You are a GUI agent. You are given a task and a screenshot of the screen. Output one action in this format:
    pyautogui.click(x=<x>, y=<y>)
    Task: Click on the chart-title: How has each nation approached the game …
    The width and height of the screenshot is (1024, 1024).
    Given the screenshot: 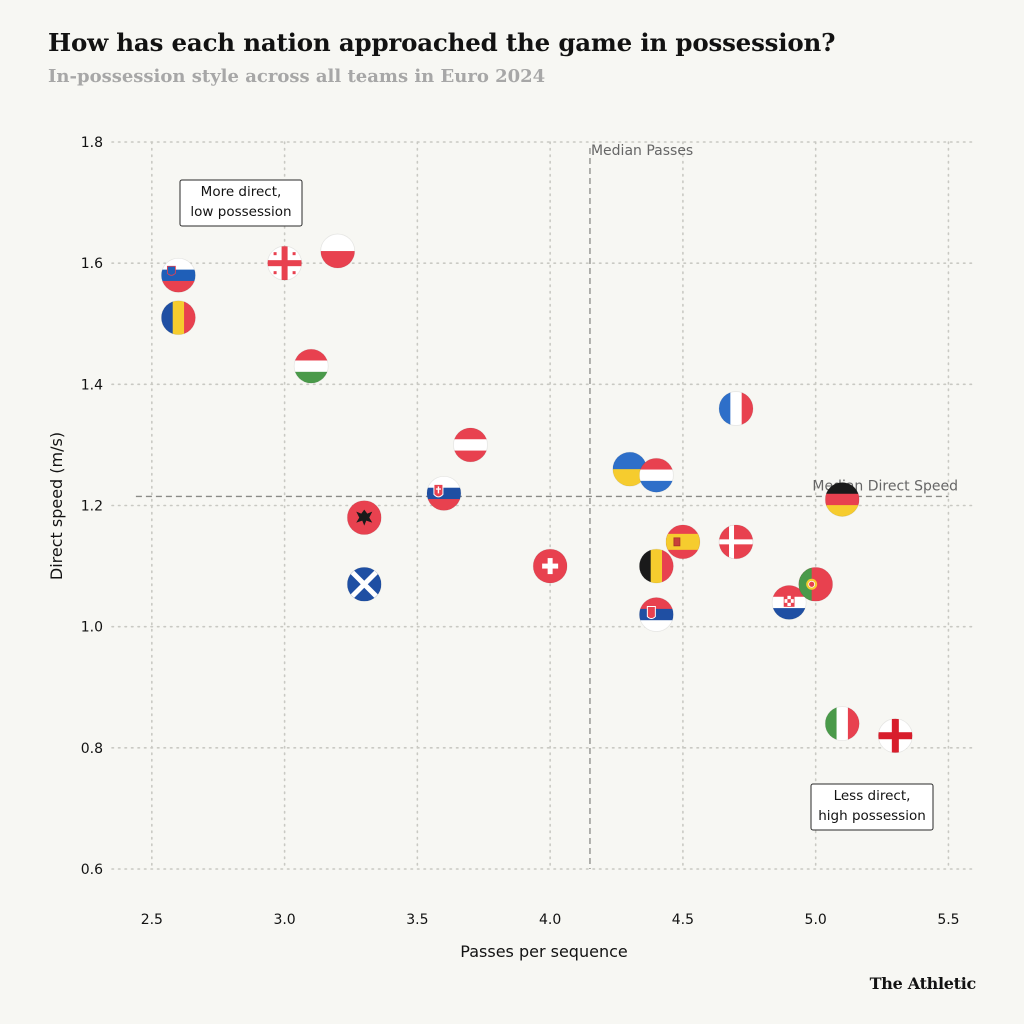 What is the action you would take?
    pyautogui.click(x=442, y=42)
    